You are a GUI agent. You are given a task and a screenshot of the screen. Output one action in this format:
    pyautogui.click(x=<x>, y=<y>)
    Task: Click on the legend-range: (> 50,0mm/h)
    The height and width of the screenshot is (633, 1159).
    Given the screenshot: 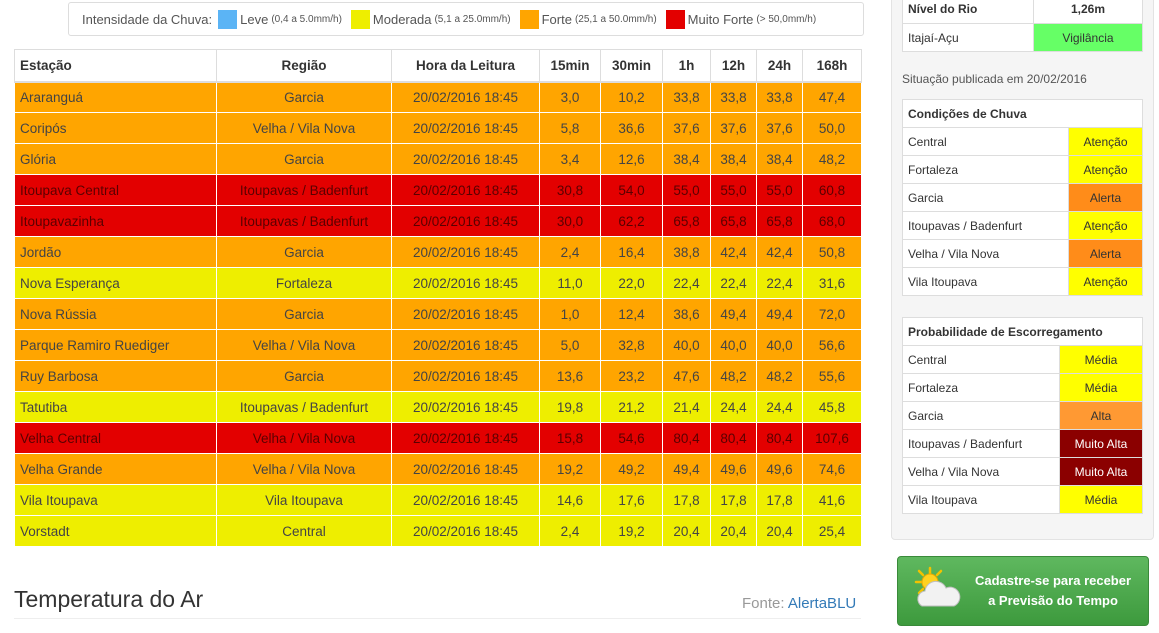 What is the action you would take?
    pyautogui.click(x=786, y=19)
    